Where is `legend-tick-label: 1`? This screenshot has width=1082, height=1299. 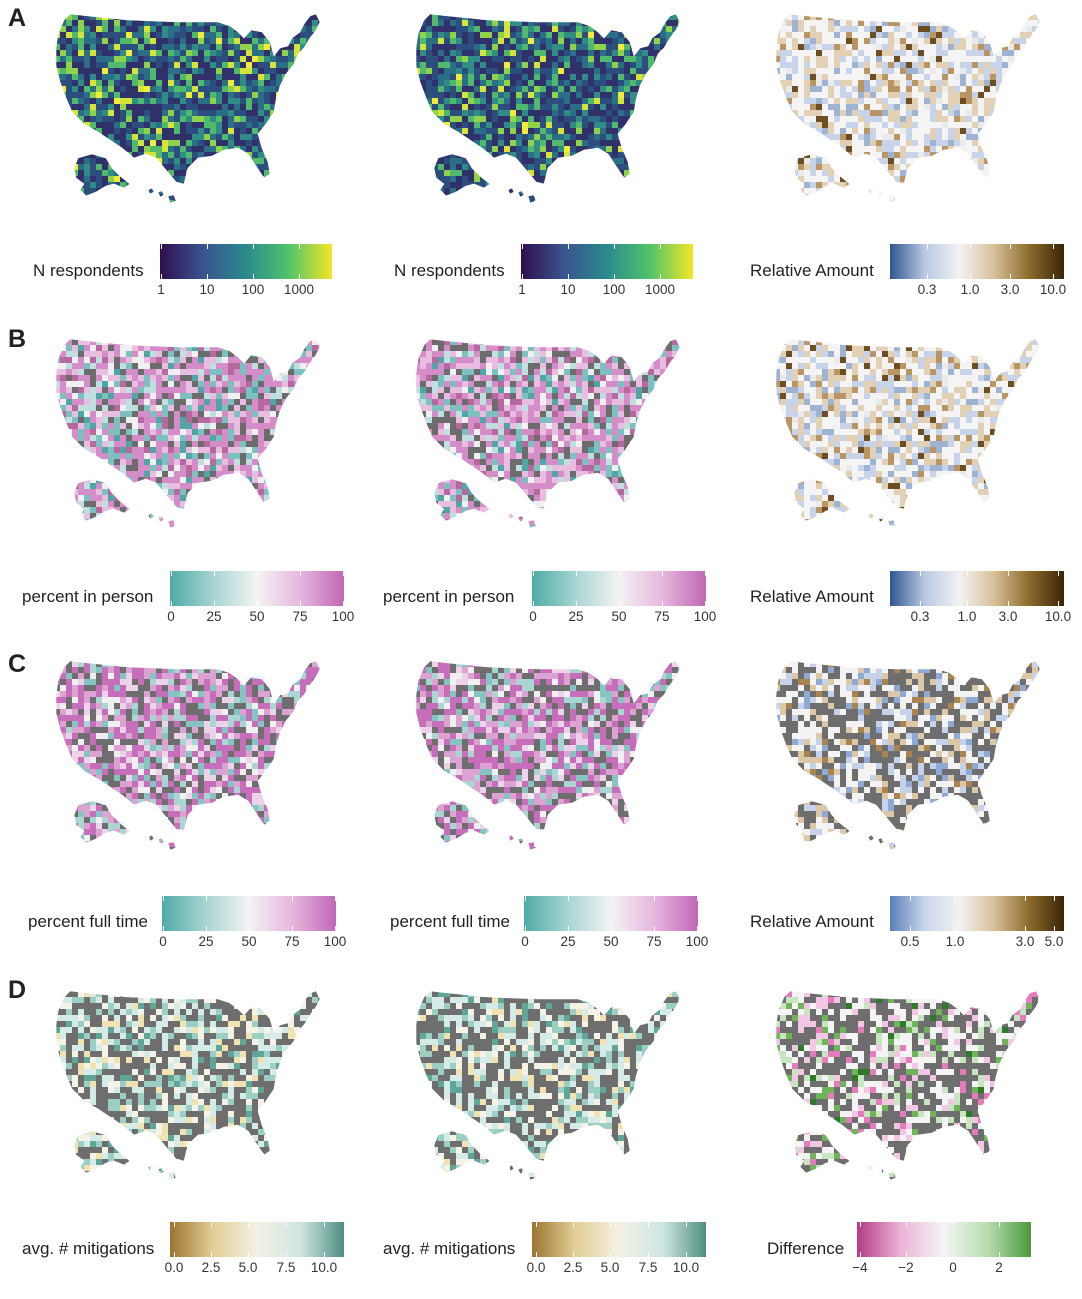
legend-tick-label: 1 is located at coordinates (522, 289).